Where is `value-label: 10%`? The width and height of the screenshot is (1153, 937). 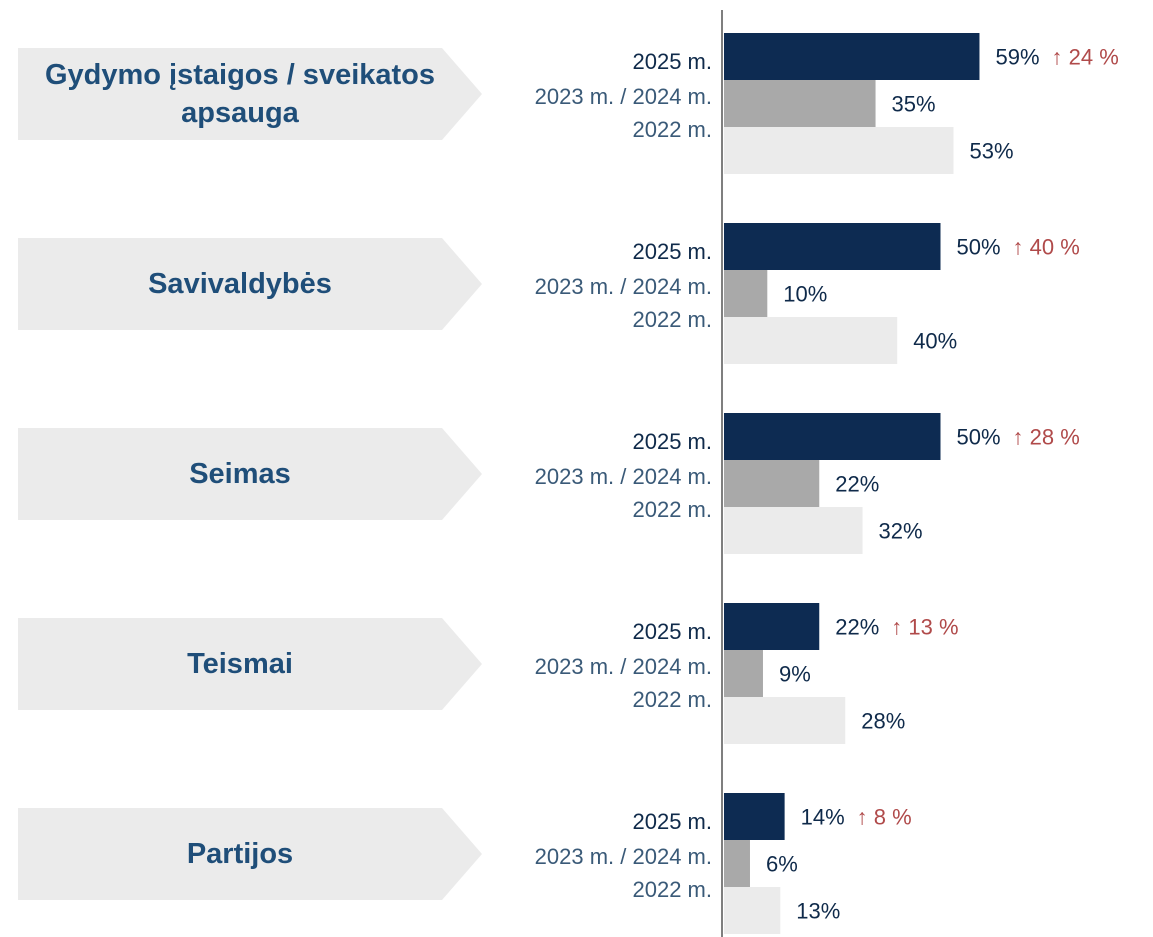 value-label: 10% is located at coordinates (805, 293).